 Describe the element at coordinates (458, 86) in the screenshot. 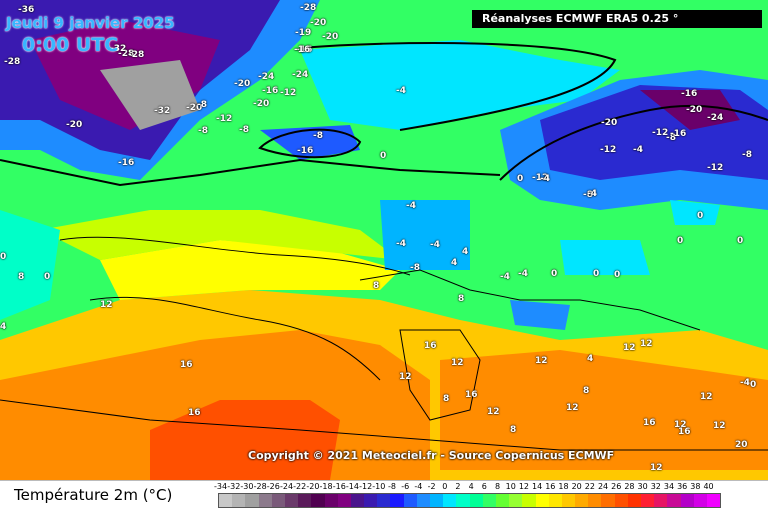

I see `minus4-isotherm` at that location.